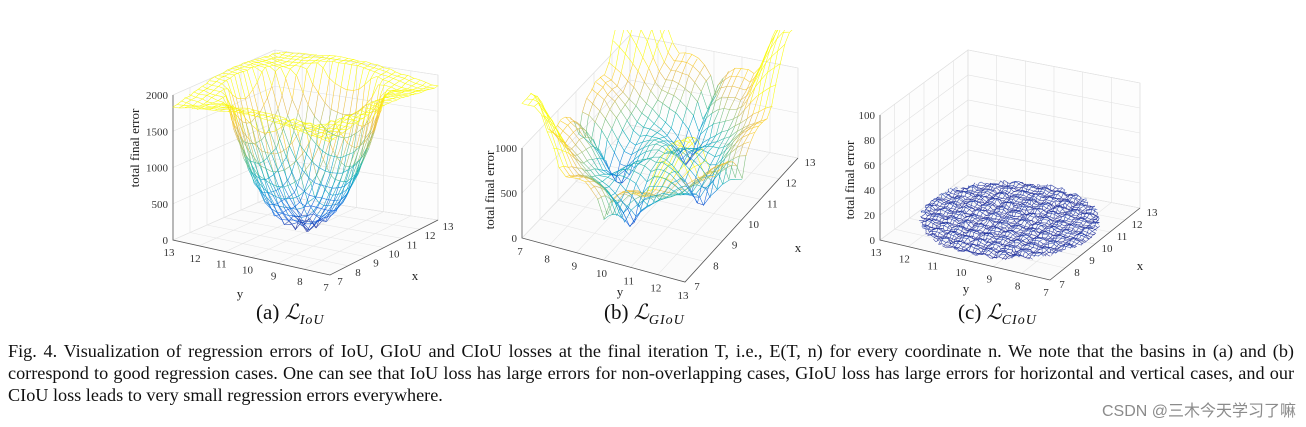  I want to click on iou-y-tick-label: 8, so click(300, 282).